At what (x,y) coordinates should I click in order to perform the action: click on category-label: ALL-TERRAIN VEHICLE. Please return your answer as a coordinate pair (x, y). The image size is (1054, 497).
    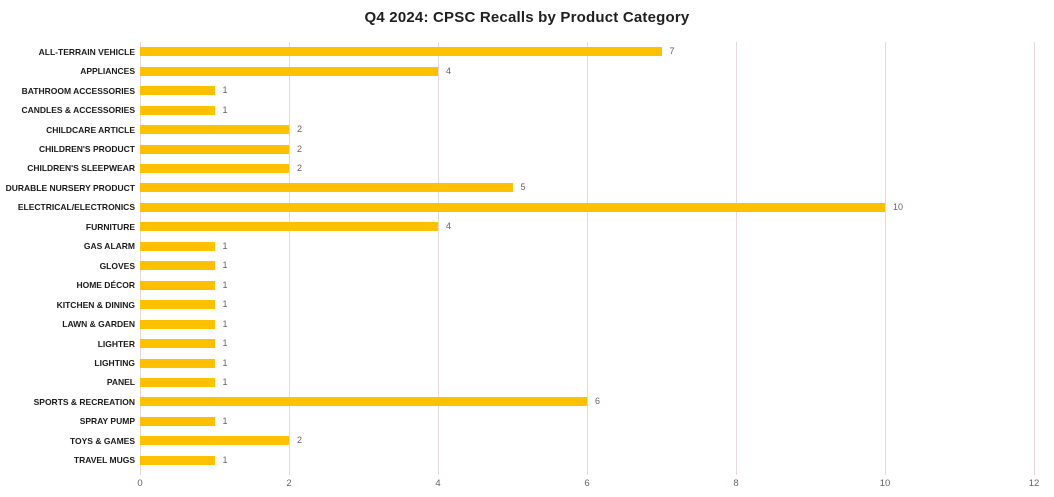
    Looking at the image, I should click on (86, 51).